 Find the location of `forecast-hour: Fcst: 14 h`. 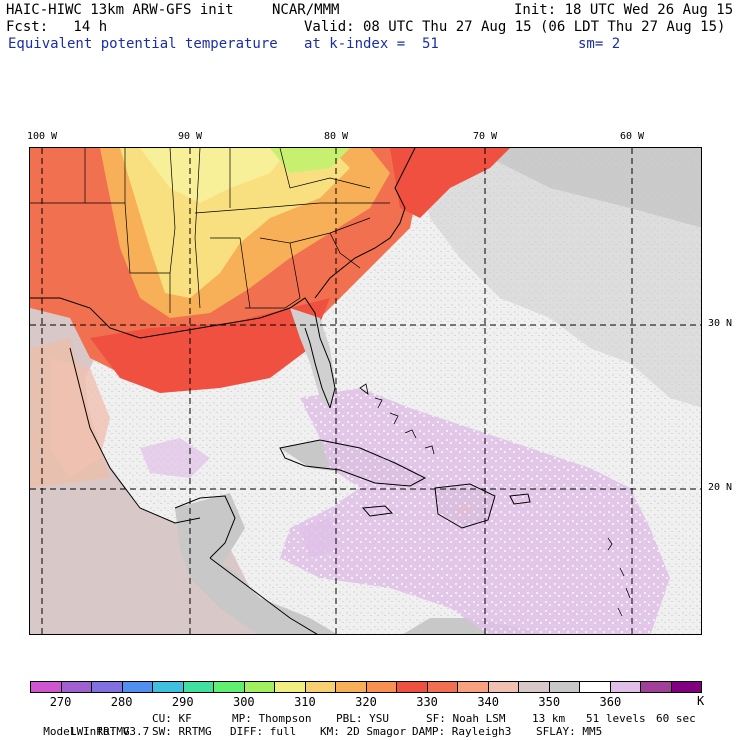

forecast-hour: Fcst: 14 h is located at coordinates (57, 27).